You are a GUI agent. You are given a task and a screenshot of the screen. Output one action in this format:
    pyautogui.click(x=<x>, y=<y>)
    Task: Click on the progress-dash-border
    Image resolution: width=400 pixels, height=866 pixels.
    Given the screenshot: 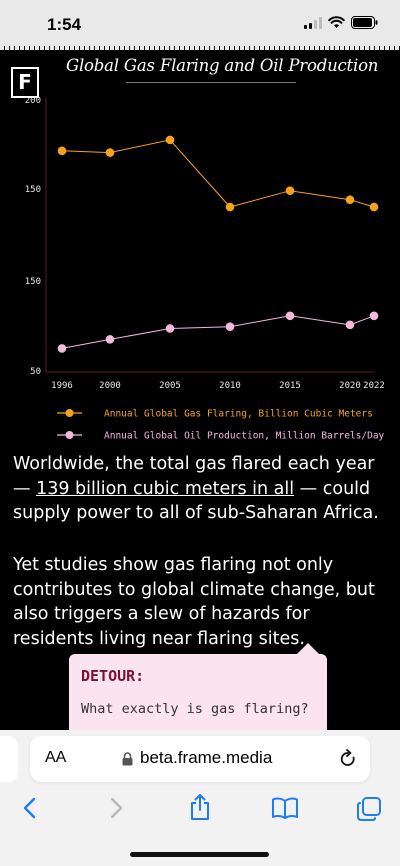 What is the action you would take?
    pyautogui.click(x=200, y=48)
    